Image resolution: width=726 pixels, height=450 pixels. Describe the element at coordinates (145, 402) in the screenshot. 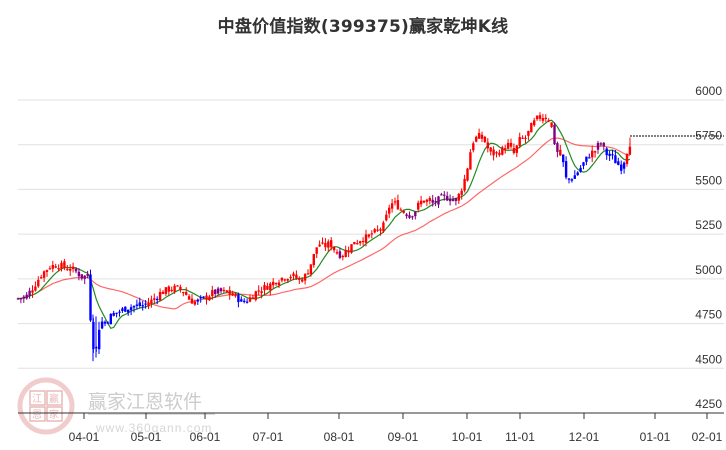

I see `watermark-brand: 赢家江恩软件` at that location.